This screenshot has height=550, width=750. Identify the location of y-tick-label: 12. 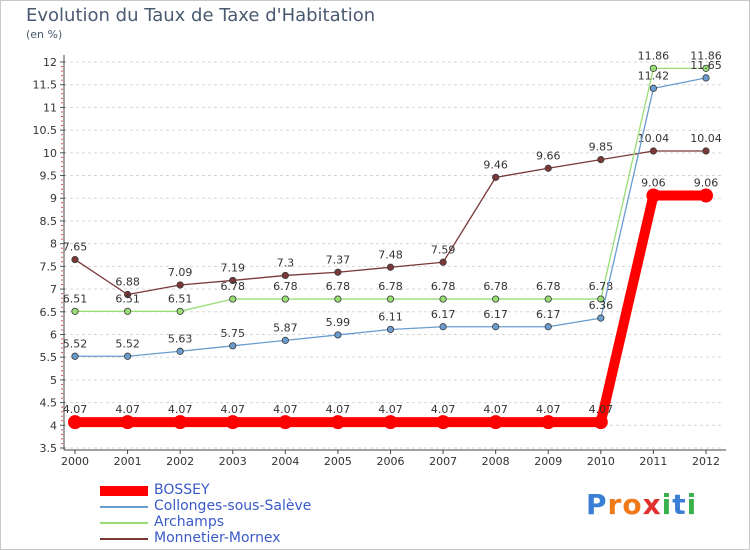
(50, 62).